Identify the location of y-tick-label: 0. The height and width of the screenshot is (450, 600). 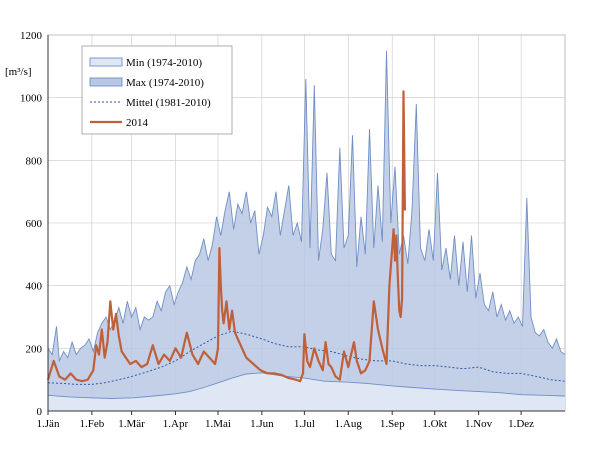
(40, 412).